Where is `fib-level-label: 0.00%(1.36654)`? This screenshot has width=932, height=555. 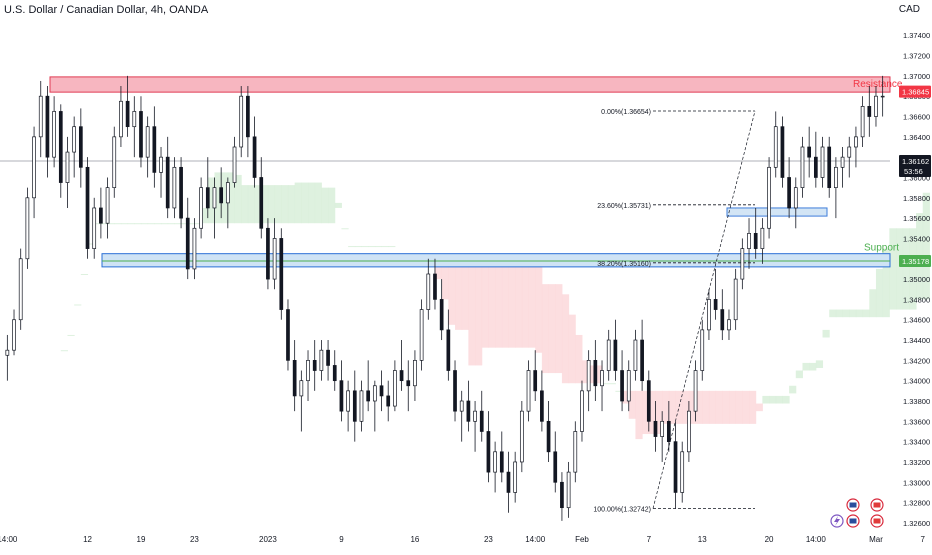 fib-level-label: 0.00%(1.36654) is located at coordinates (626, 112).